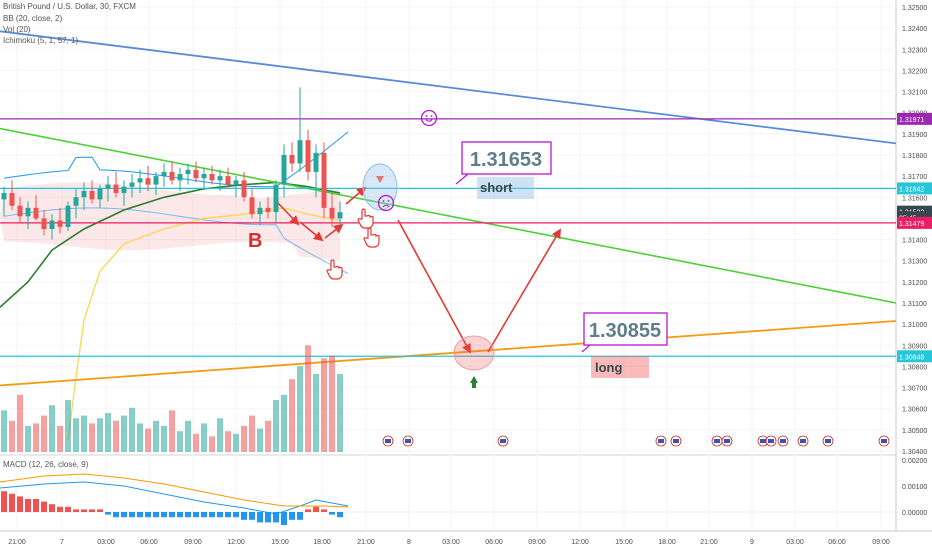  Describe the element at coordinates (33, 18) in the screenshot. I see `bb-indicator-label: BB (20, close, 2)` at that location.